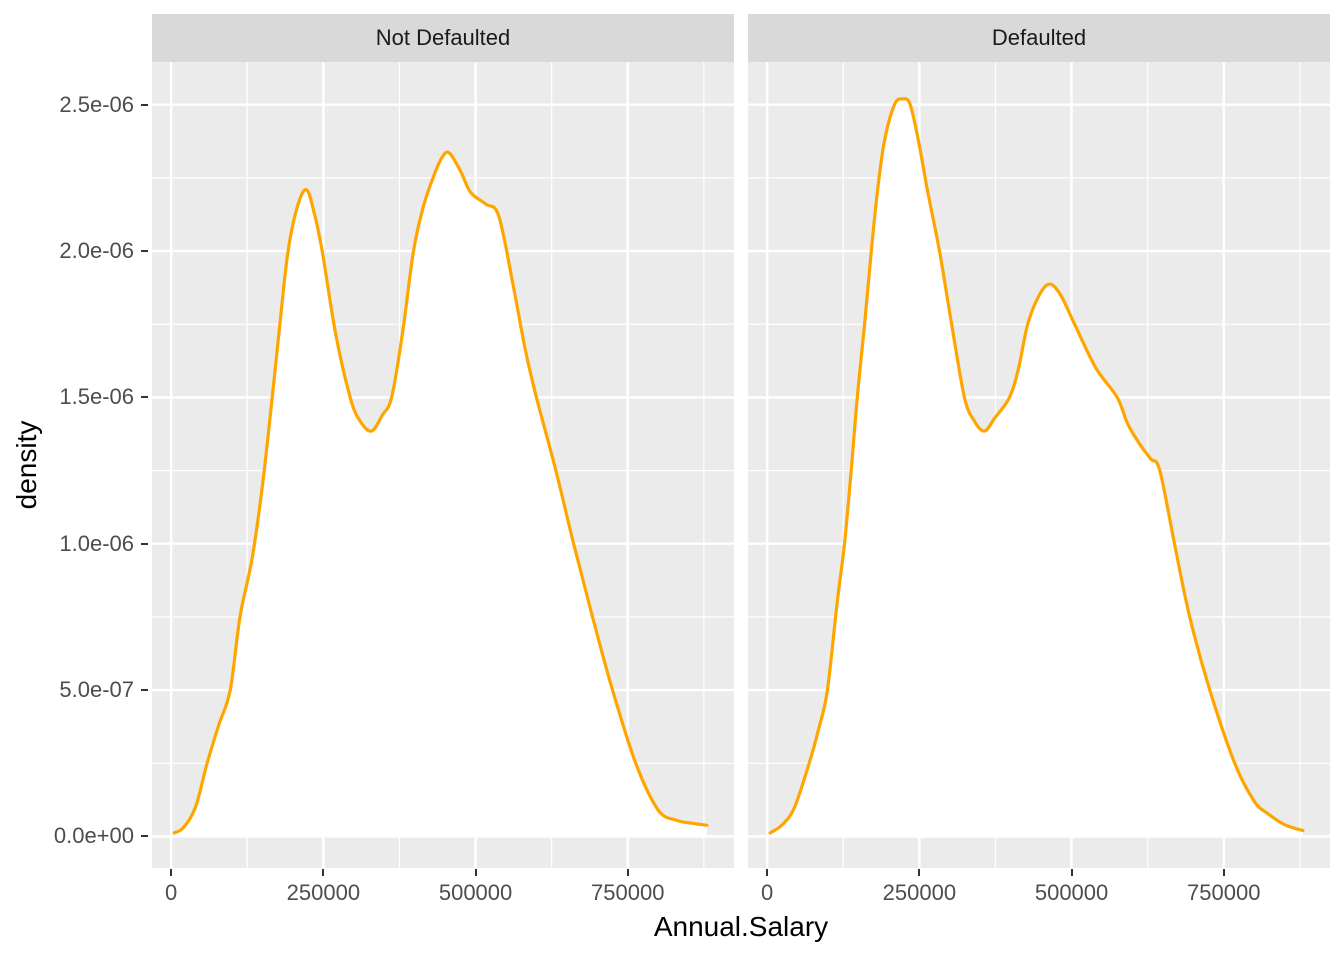  I want to click on y-axis-tick-label: 5.0e-07, so click(96, 690).